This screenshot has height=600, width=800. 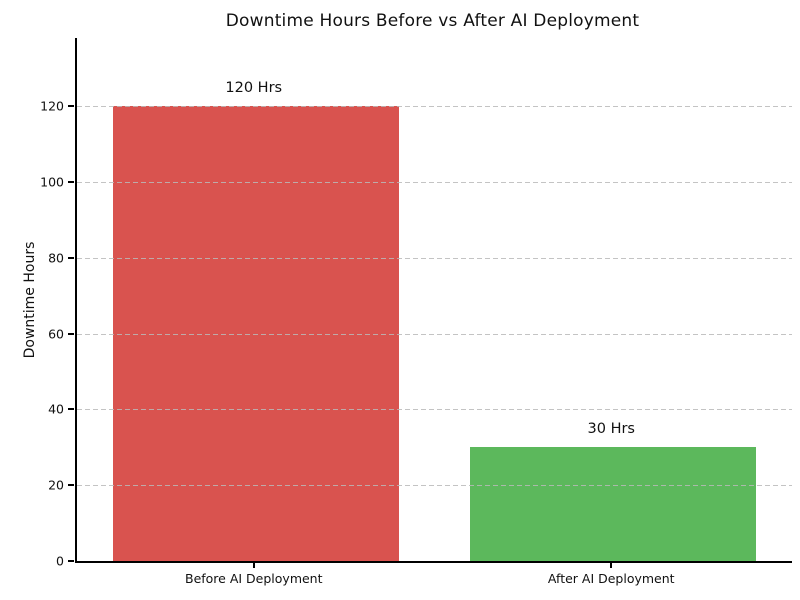 What do you see at coordinates (254, 88) in the screenshot?
I see `bar-value-label: 120 Hrs` at bounding box center [254, 88].